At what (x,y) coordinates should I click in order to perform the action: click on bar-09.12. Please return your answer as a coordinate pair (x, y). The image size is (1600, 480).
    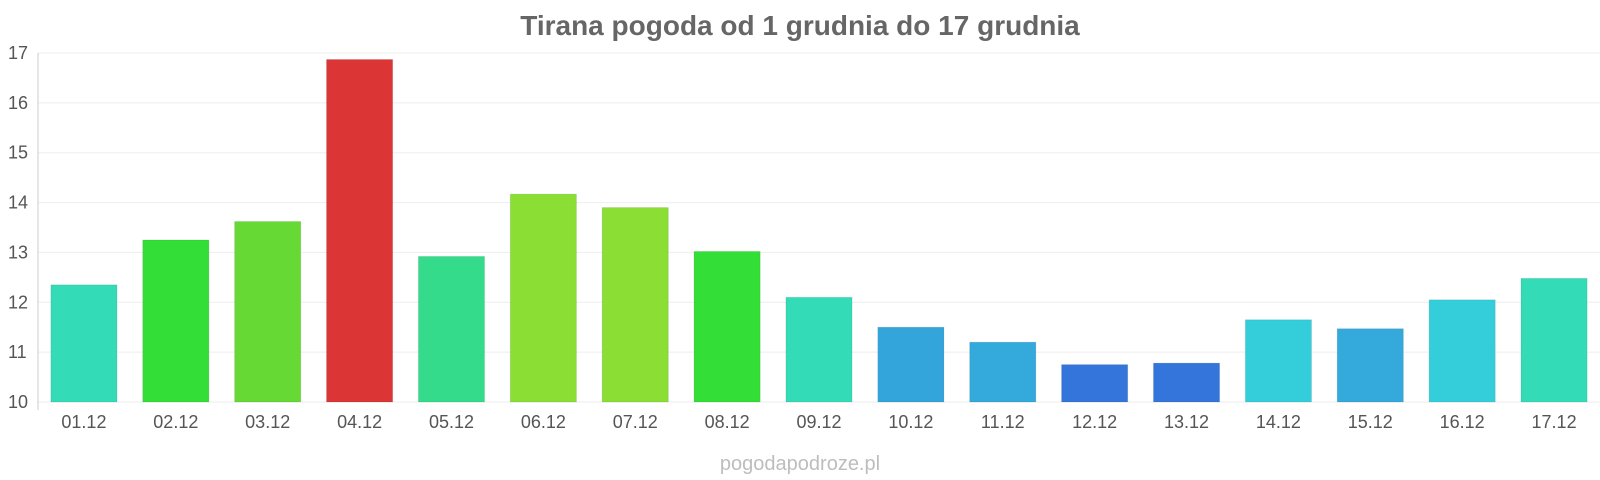
    Looking at the image, I should click on (819, 349).